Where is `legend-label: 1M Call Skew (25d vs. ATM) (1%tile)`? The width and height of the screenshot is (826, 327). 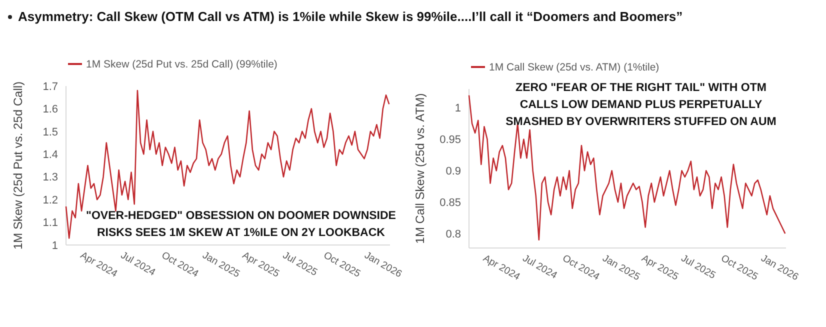 legend-label: 1M Call Skew (25d vs. ATM) (1%tile) is located at coordinates (574, 68).